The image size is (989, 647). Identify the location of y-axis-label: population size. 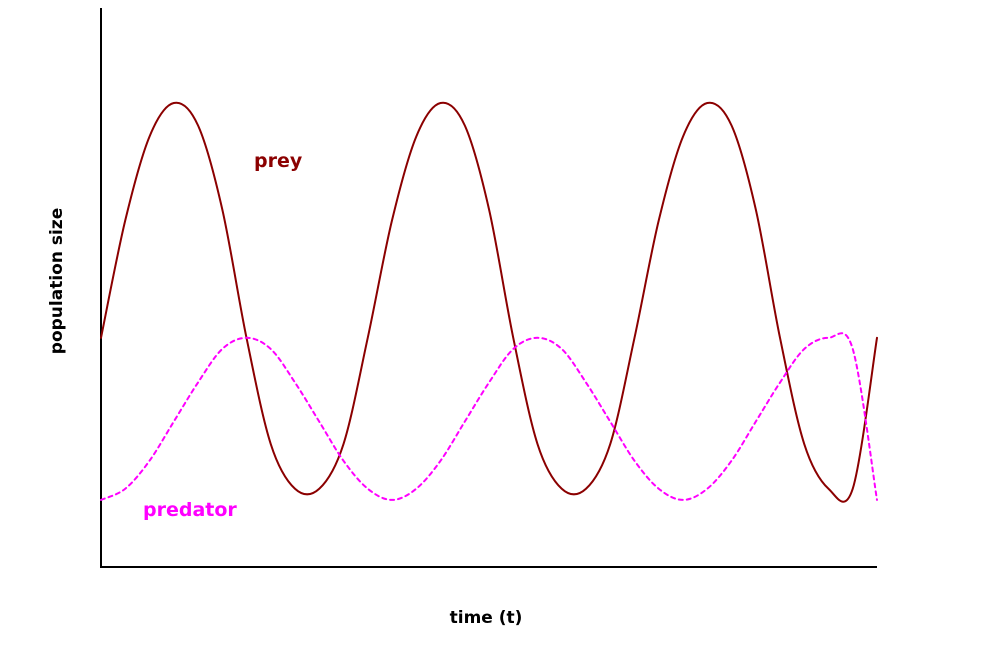
(57, 281).